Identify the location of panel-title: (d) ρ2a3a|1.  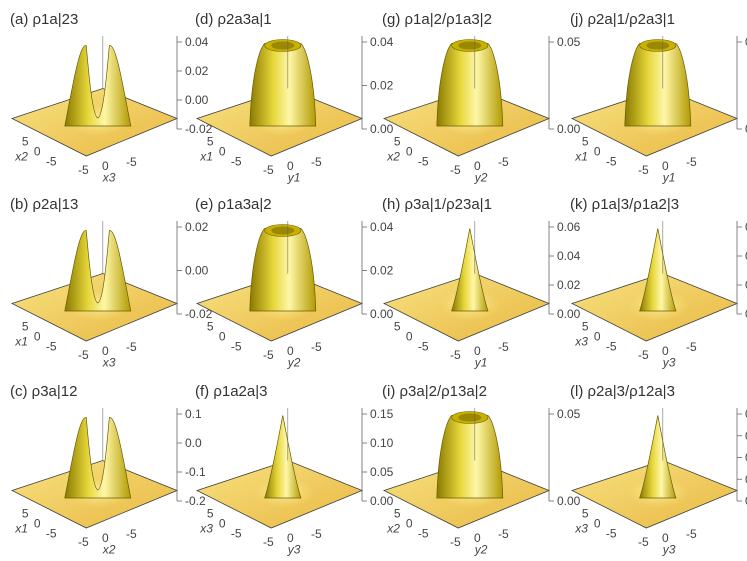
(233, 19).